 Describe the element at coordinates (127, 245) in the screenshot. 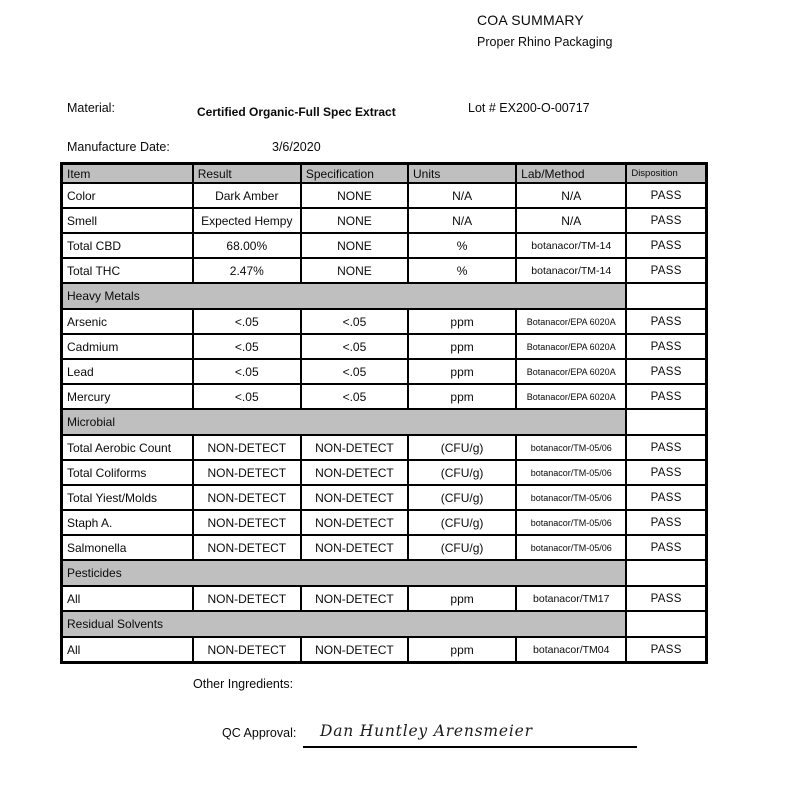

I see `cell-item: Total CBD` at that location.